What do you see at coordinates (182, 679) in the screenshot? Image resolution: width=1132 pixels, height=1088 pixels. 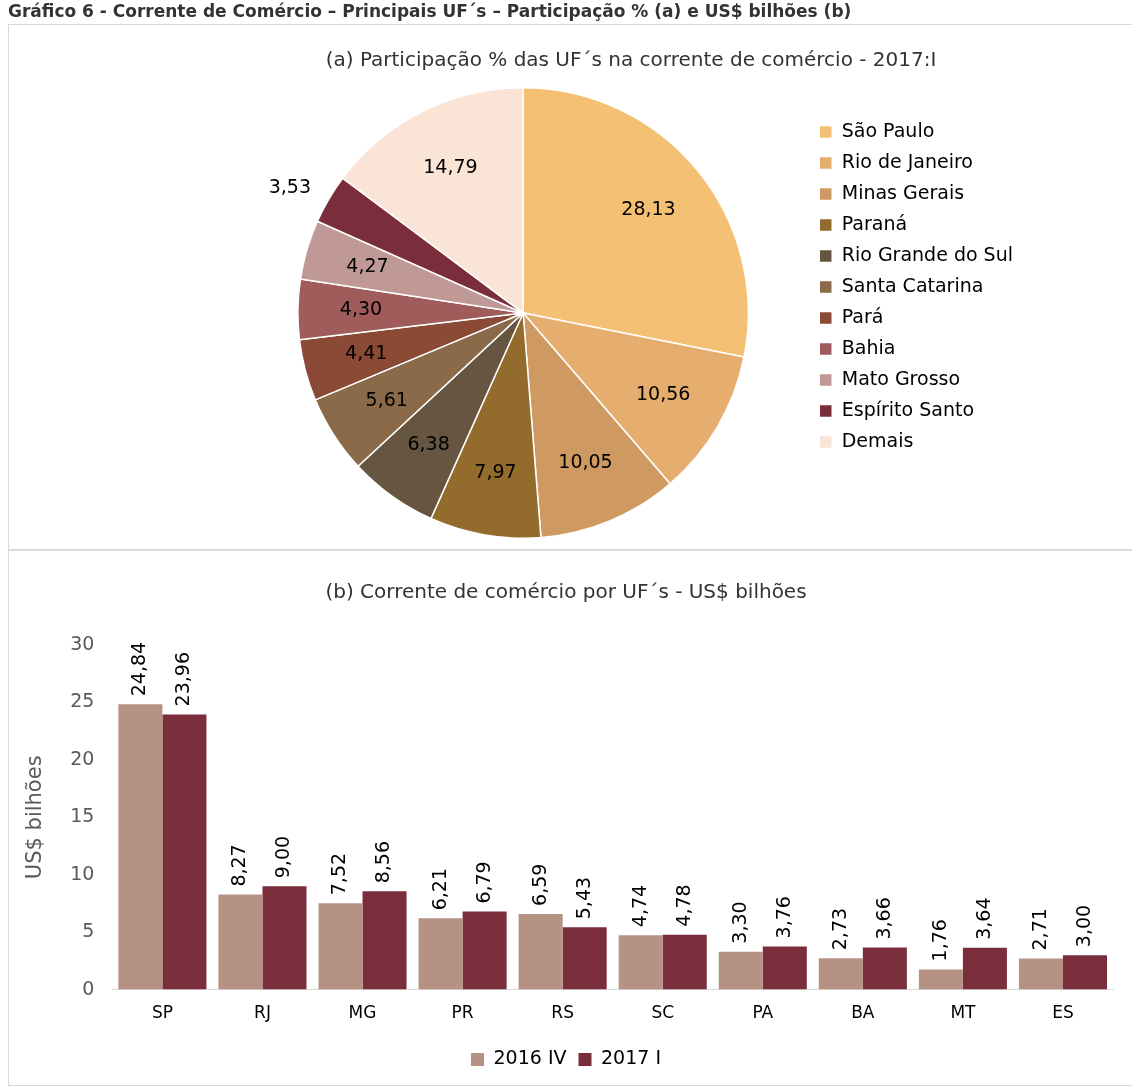 I see `data-label: 23,96` at bounding box center [182, 679].